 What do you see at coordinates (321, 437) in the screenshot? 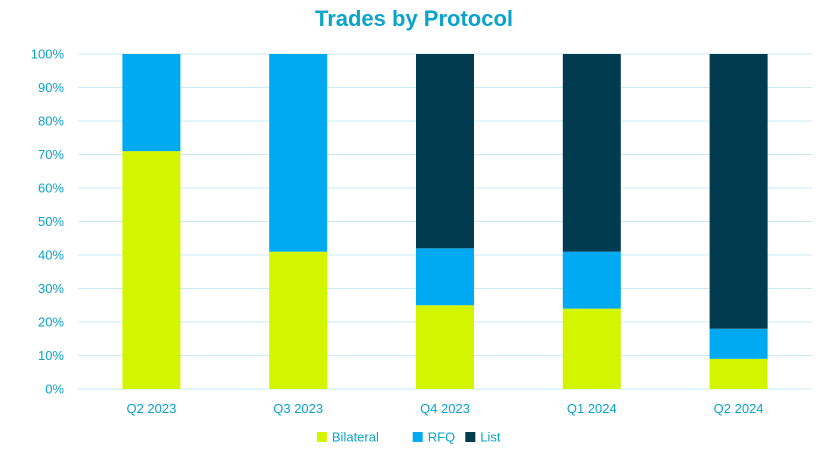
I see `legend-swatch-bilateral` at bounding box center [321, 437].